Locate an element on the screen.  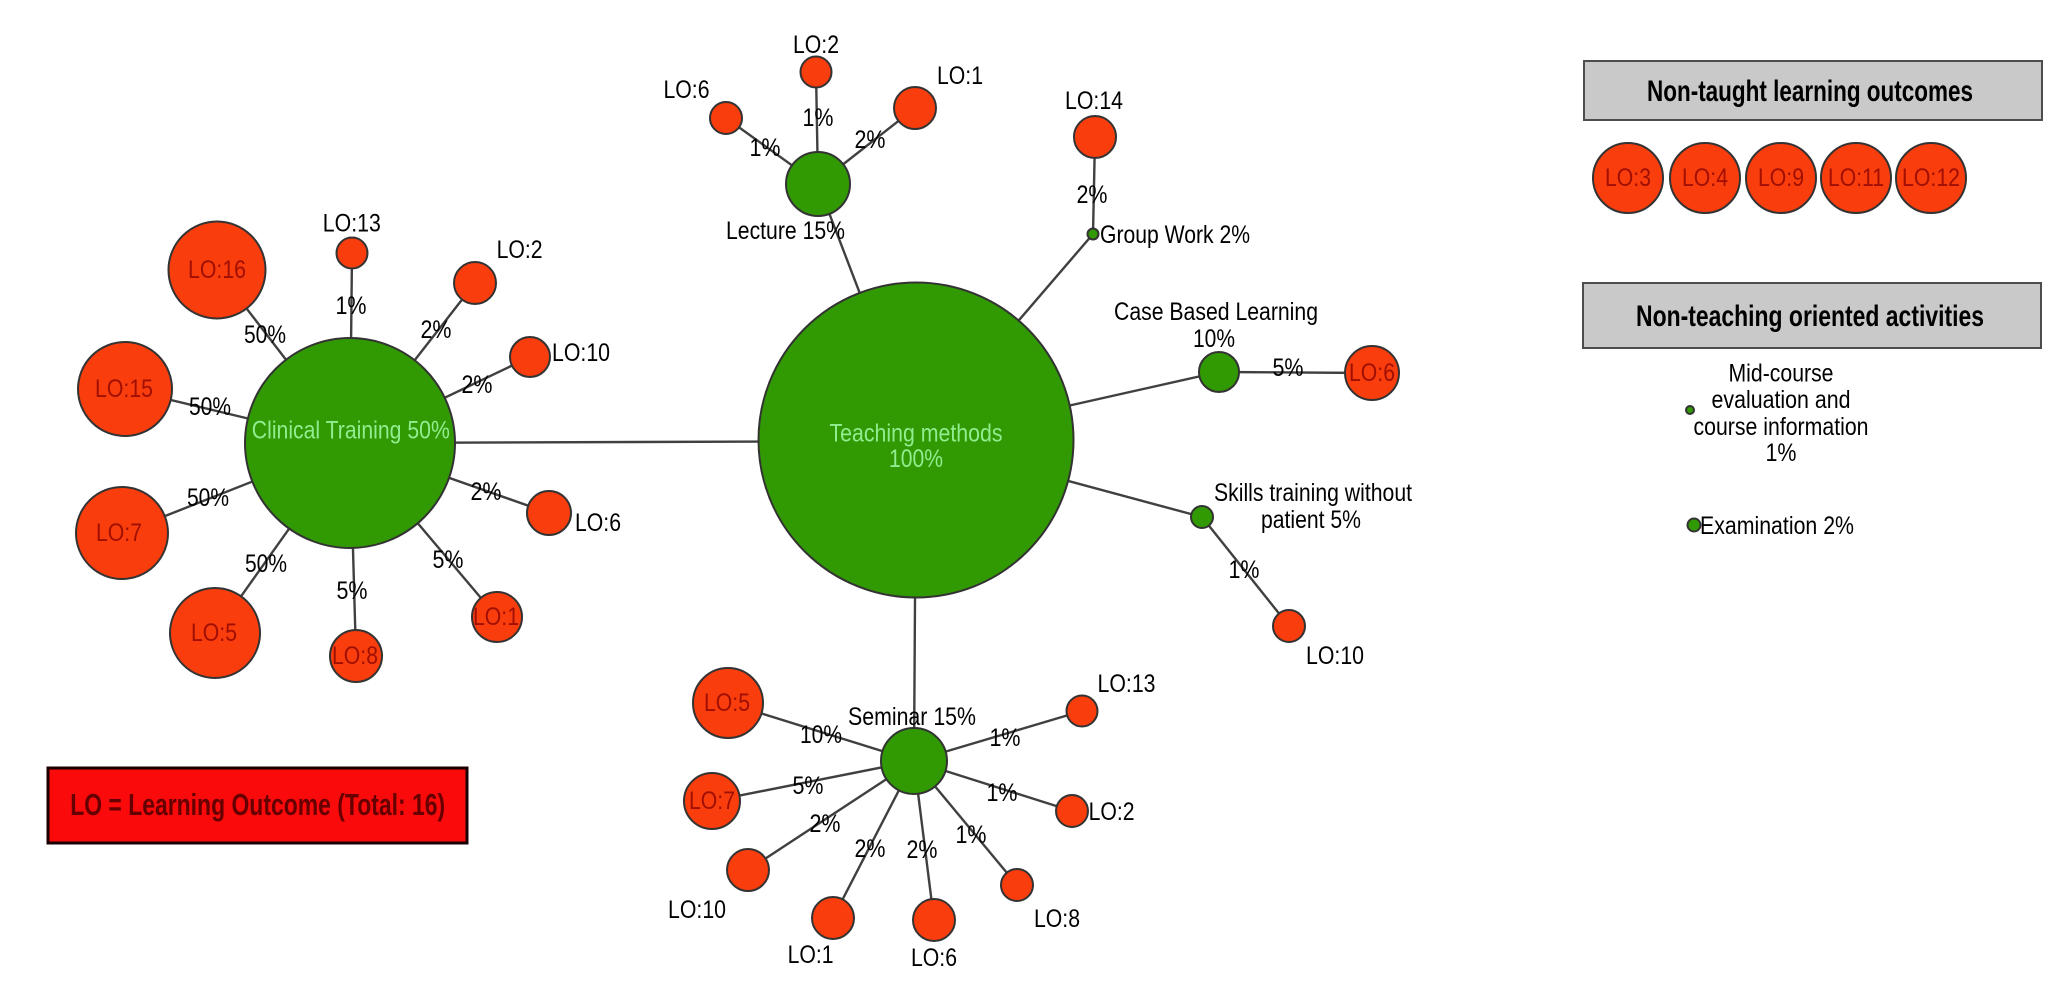
svg-text: LO:3 is located at coordinates (1628, 178).